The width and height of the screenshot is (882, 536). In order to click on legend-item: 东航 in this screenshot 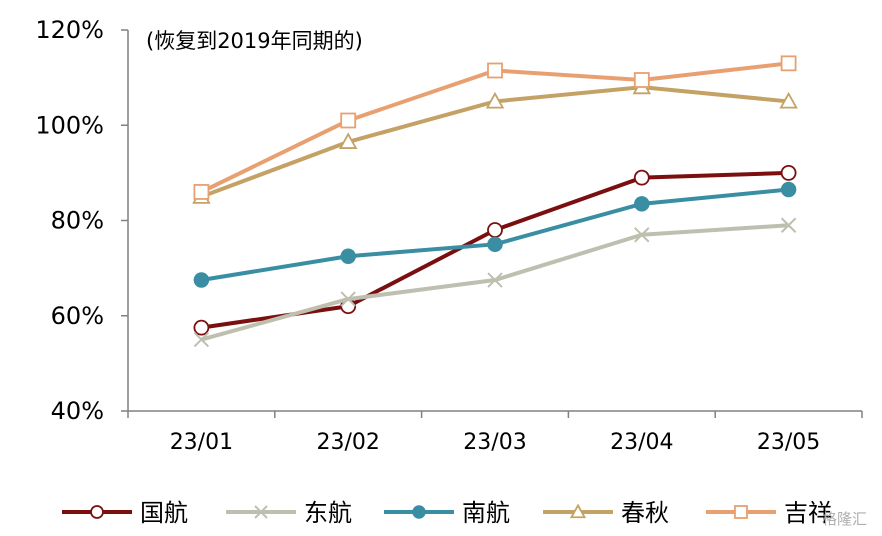, I will do `click(289, 513)`.